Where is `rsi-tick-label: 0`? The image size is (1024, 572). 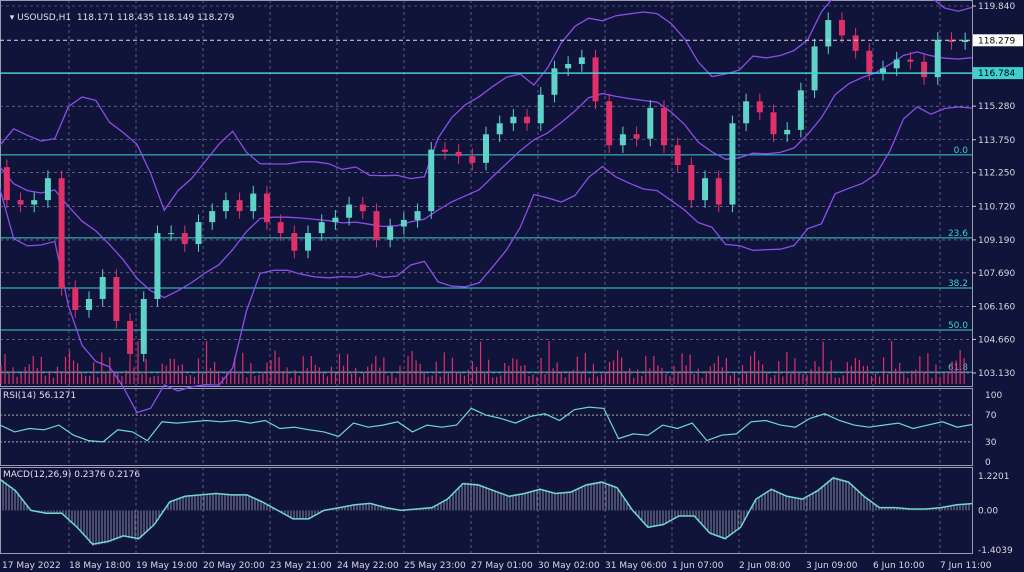 rsi-tick-label: 0 is located at coordinates (988, 463).